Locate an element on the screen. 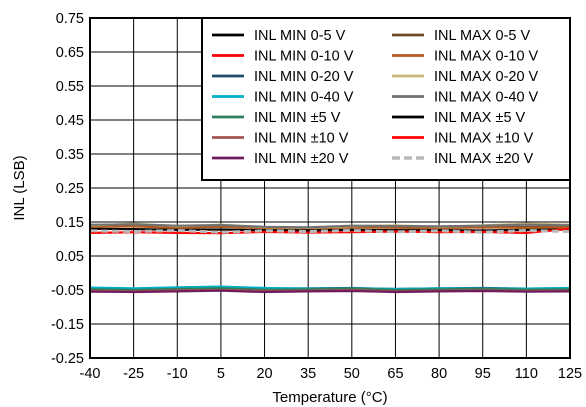 The height and width of the screenshot is (407, 586). legend-label: INL MIN 0-5 V is located at coordinates (300, 36).